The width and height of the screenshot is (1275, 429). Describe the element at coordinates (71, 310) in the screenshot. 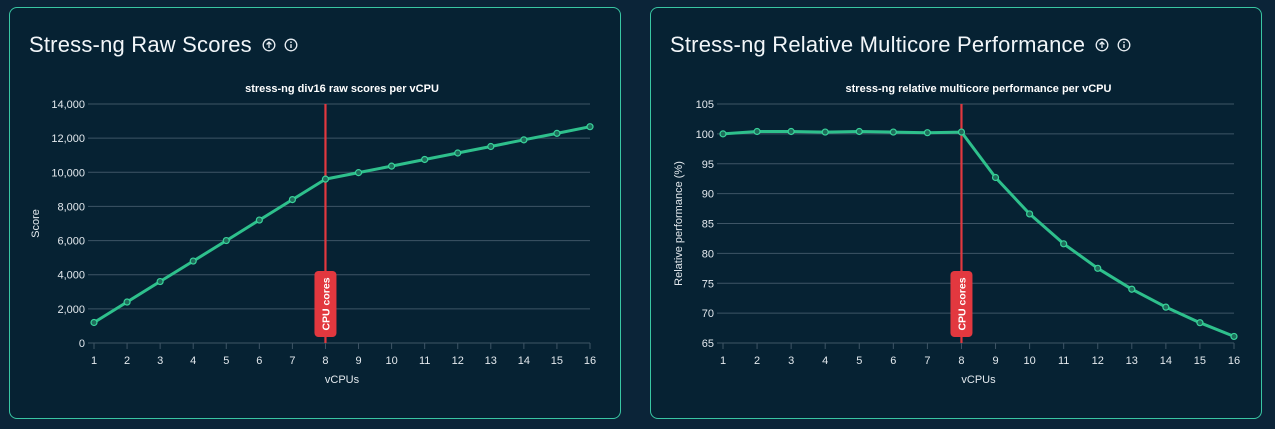

I see `y-tick-label: 2,000` at that location.